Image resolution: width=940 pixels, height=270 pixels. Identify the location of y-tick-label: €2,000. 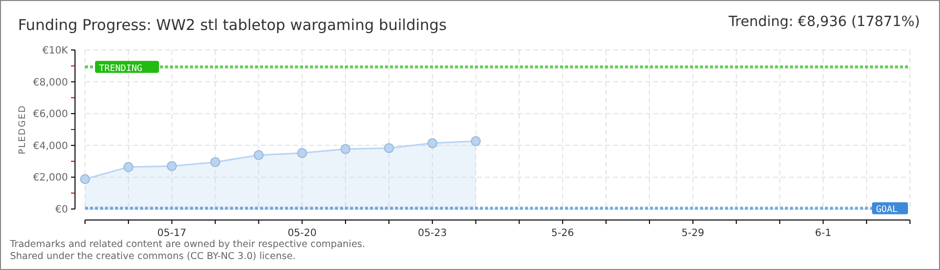
(50, 178).